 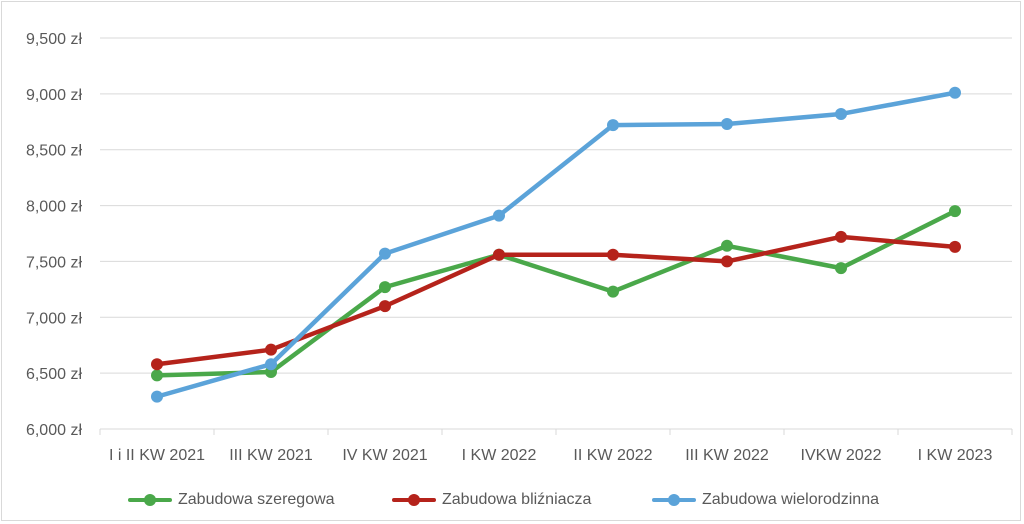 I want to click on legend-item-wielorodzinna: Zabudowa wielorodzinna, so click(x=765, y=500).